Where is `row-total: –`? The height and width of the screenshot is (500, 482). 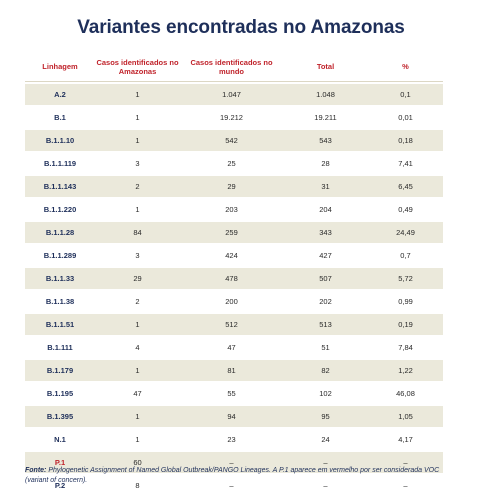 row-total: – is located at coordinates (325, 485).